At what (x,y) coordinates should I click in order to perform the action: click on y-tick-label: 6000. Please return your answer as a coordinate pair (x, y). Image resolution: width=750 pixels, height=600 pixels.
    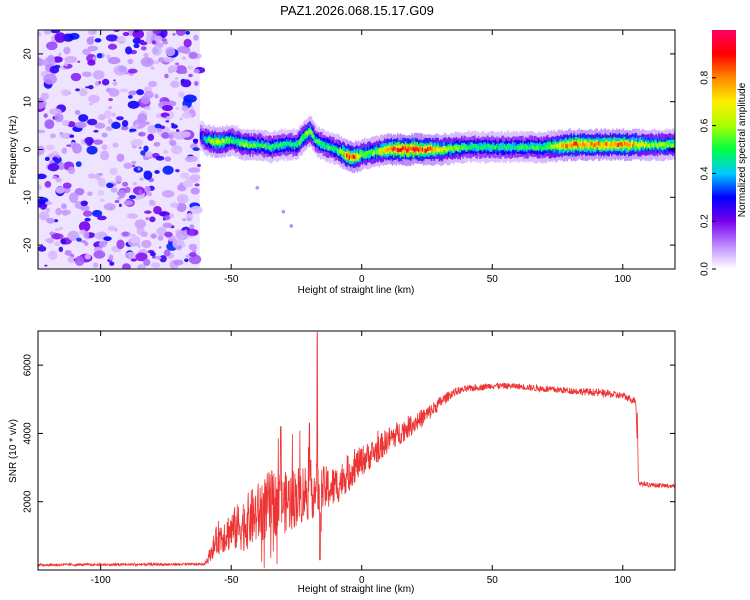
    Looking at the image, I should click on (28, 365).